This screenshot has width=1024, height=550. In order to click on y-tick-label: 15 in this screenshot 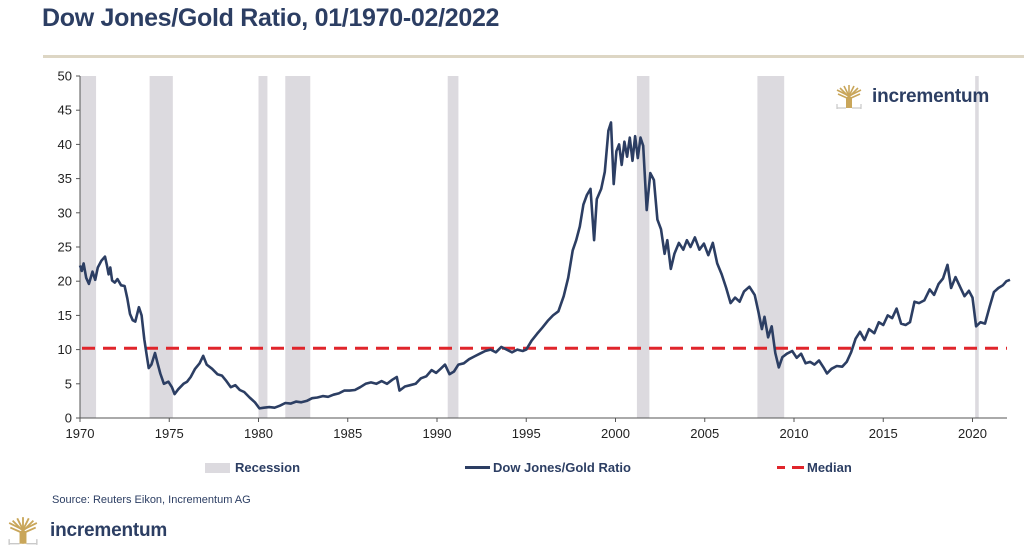, I will do `click(65, 315)`.